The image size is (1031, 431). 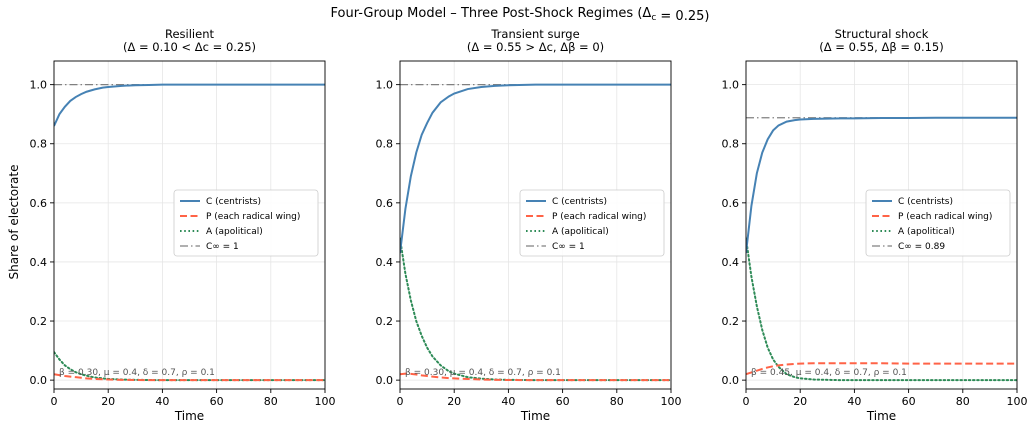 What do you see at coordinates (189, 47) in the screenshot?
I see `panel-subtitle: (Δ = 0.10 < Δc = 0.25)` at bounding box center [189, 47].